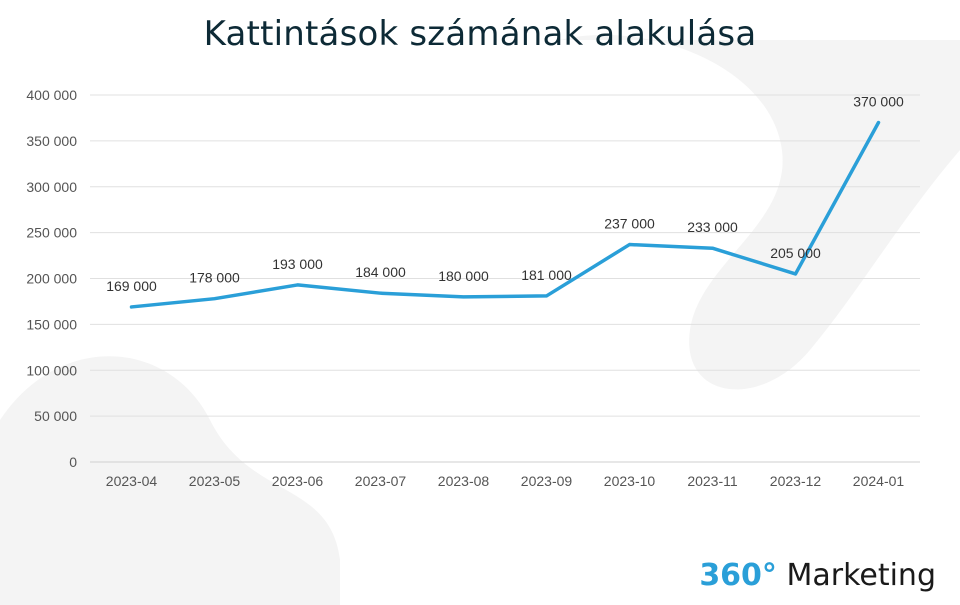  Describe the element at coordinates (51, 141) in the screenshot. I see `y-tick-label: 350 000` at that location.